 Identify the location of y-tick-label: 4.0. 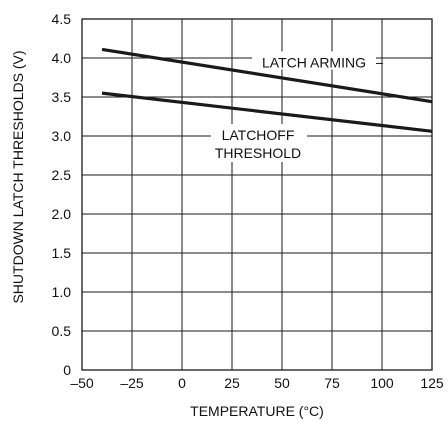
(62, 58).